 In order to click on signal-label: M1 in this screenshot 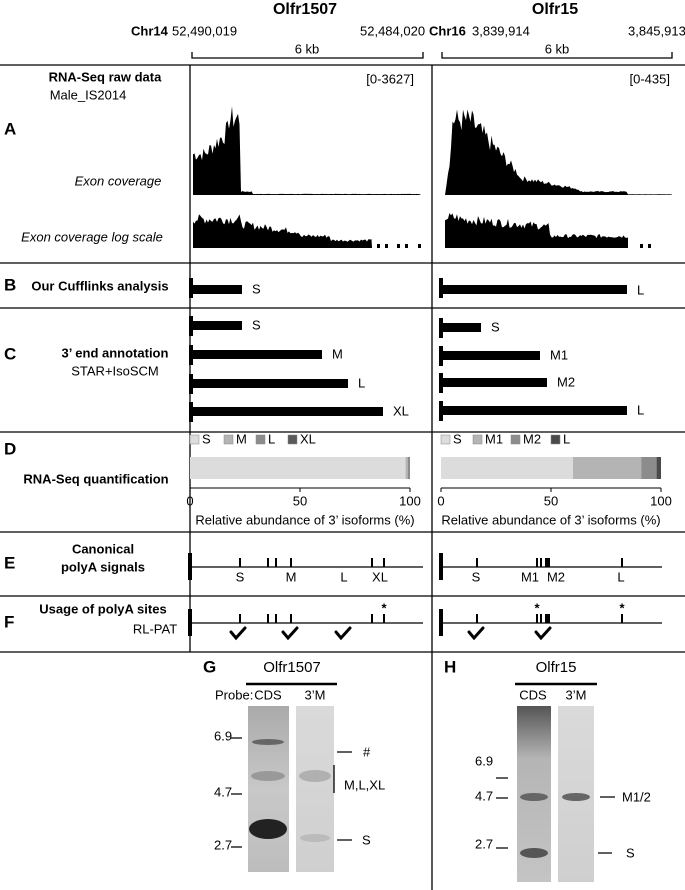, I will do `click(530, 576)`.